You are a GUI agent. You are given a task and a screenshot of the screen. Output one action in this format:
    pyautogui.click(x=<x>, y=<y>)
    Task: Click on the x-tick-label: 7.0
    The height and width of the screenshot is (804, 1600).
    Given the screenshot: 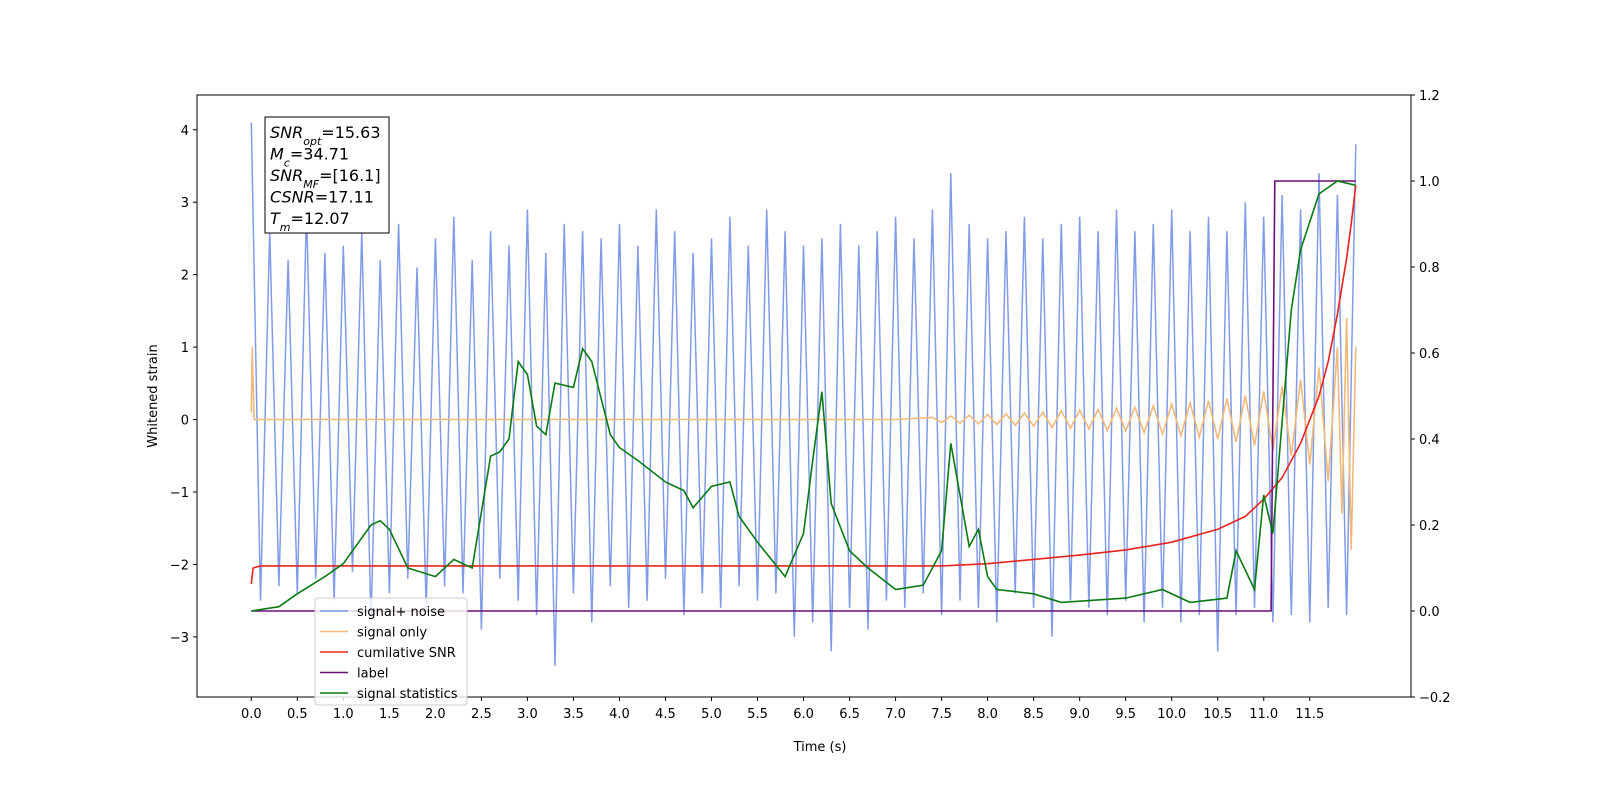 What is the action you would take?
    pyautogui.click(x=895, y=714)
    